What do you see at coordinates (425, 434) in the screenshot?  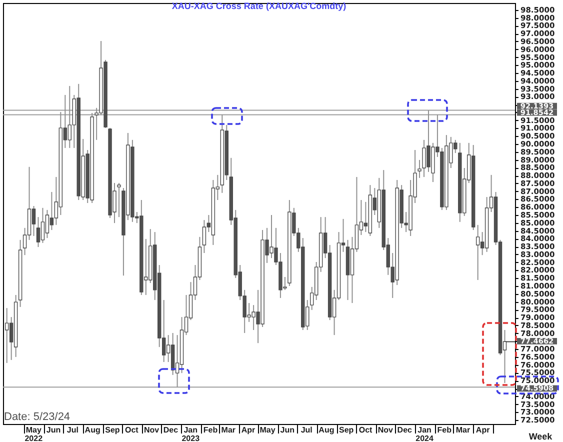 I see `x-tick-label: Jan 2024` at bounding box center [425, 434].